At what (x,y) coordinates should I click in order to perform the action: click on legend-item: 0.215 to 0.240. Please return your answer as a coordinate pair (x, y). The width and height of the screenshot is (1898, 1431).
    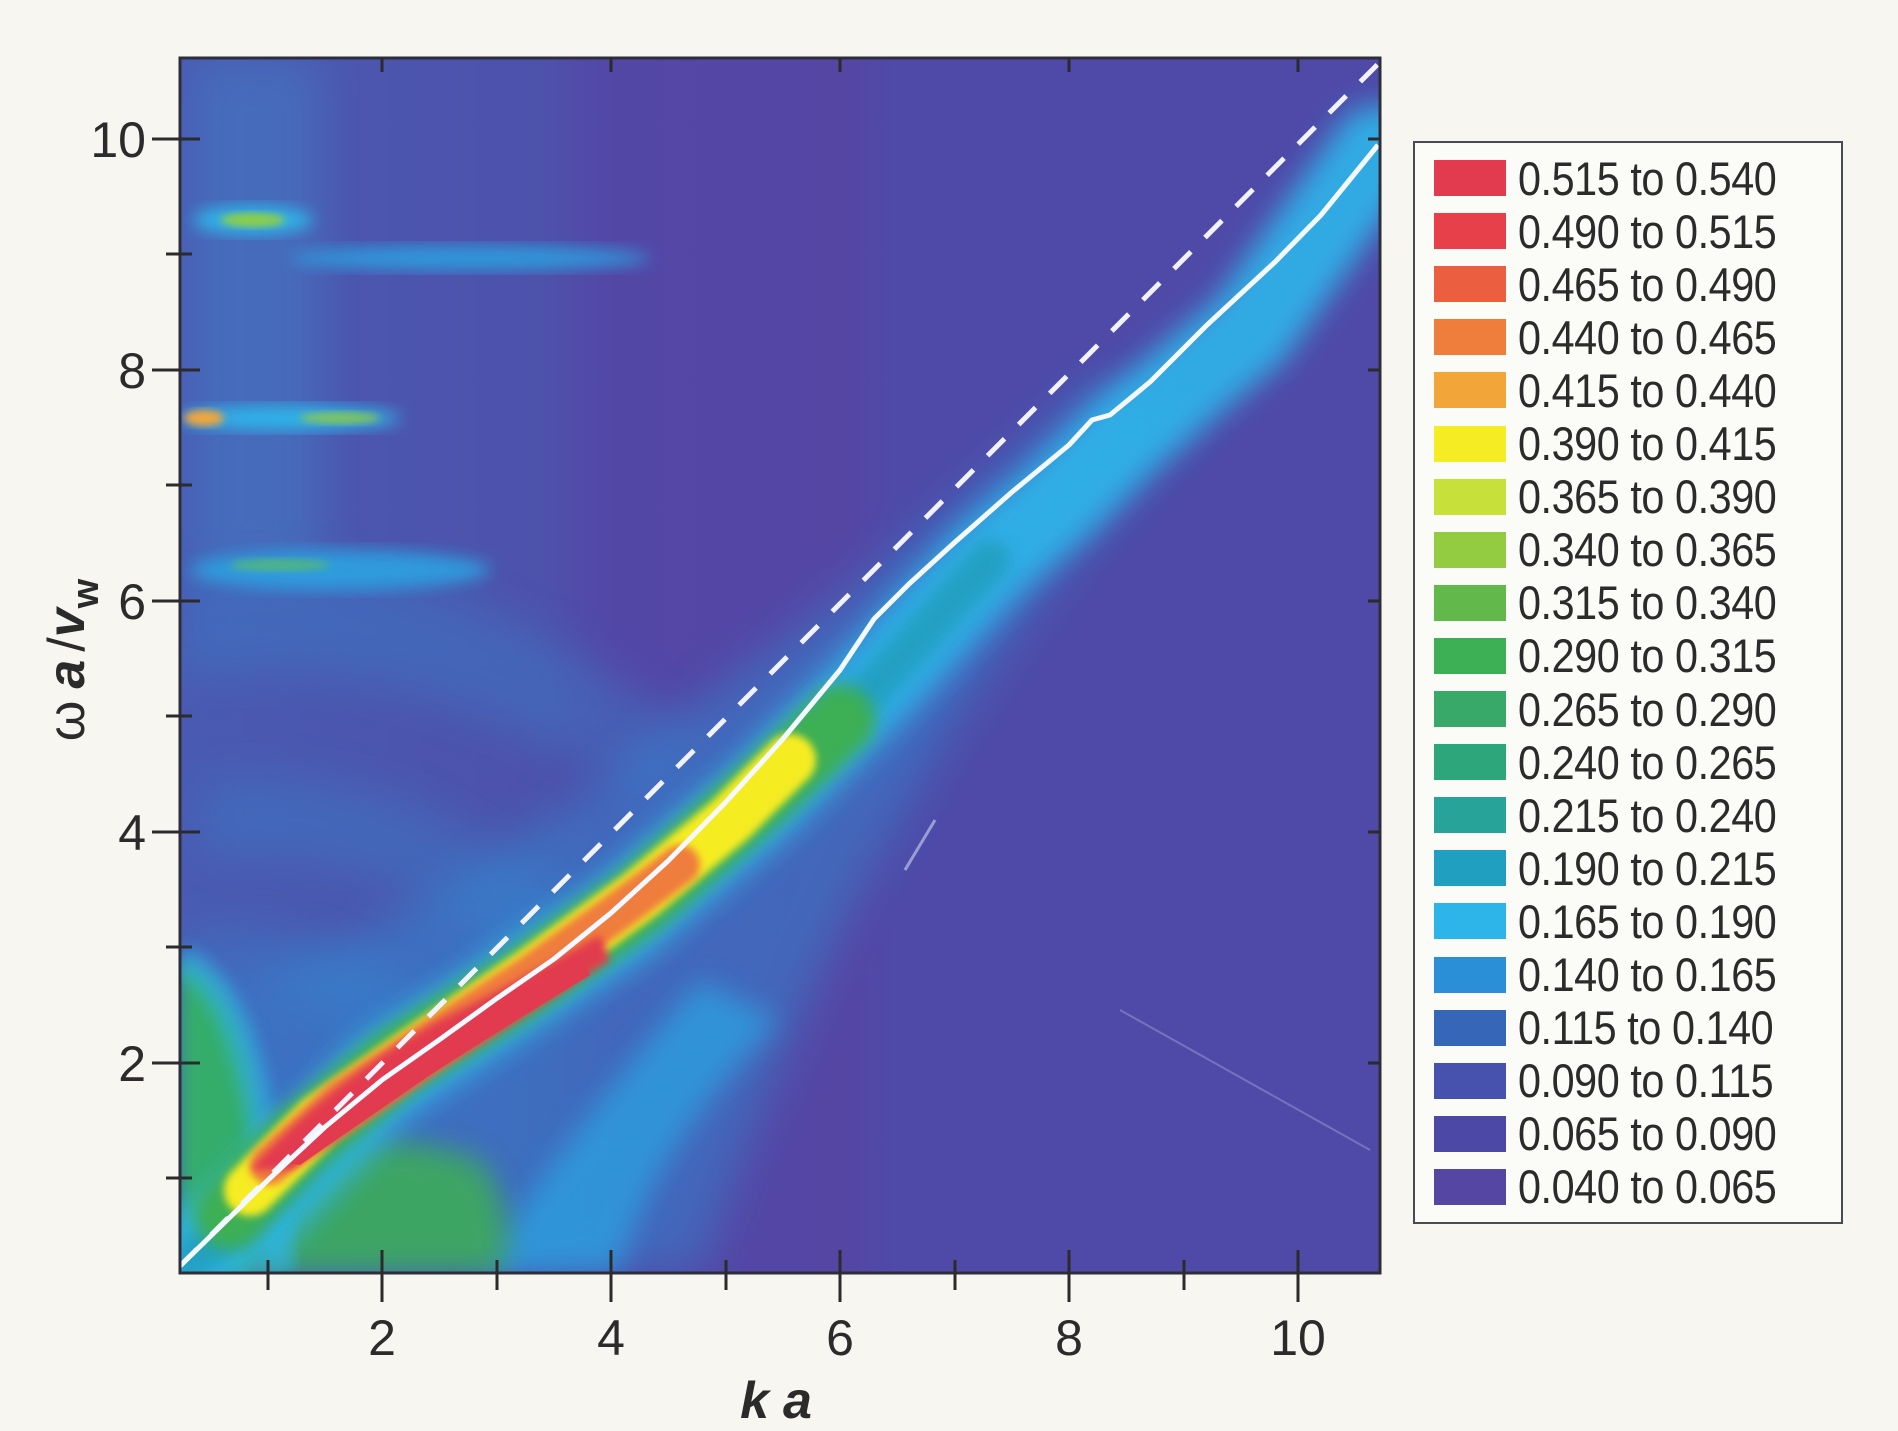
    Looking at the image, I should click on (1623, 815).